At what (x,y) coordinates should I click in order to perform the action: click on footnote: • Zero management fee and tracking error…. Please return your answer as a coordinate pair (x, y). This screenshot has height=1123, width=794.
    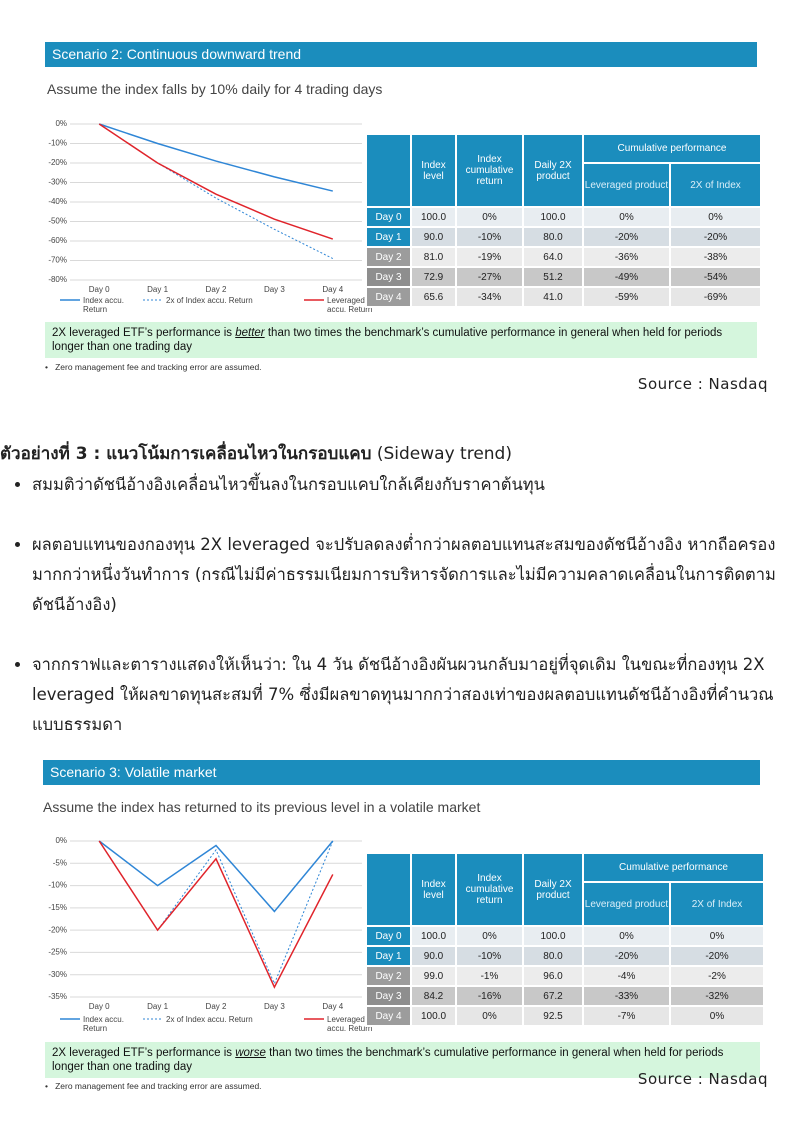
    Looking at the image, I should click on (153, 367).